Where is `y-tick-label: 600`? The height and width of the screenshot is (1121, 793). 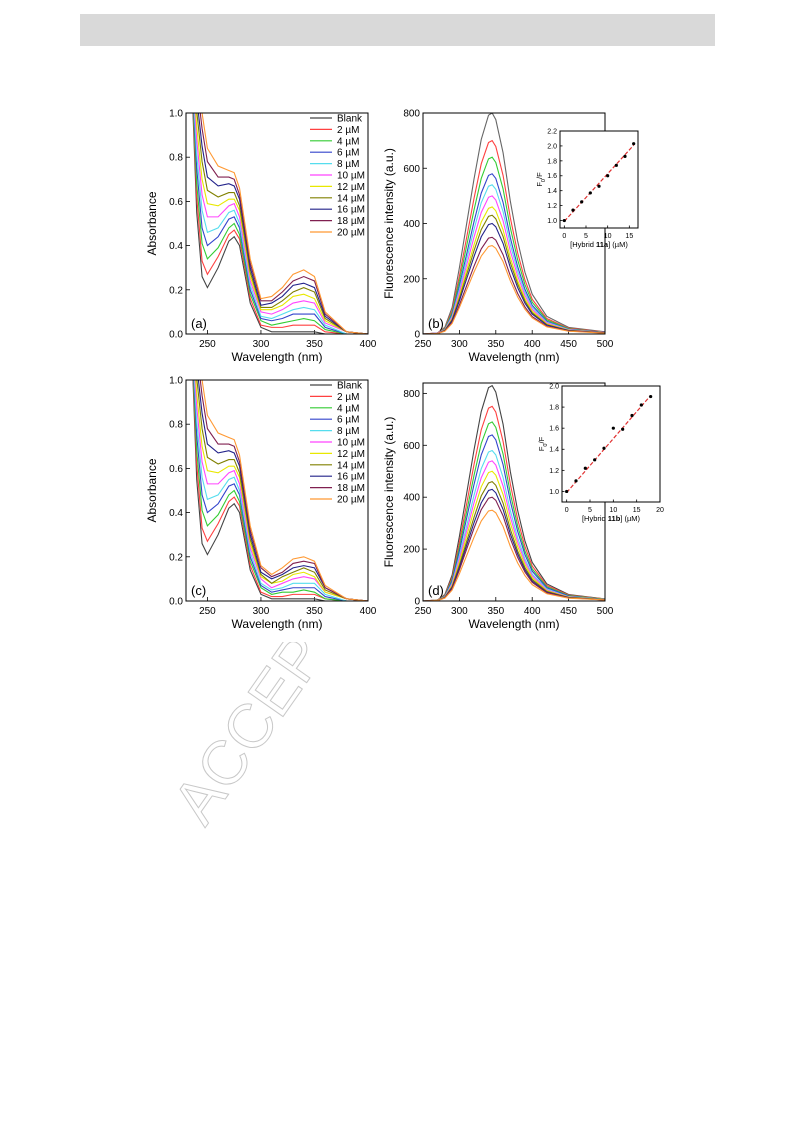
y-tick-label: 600 is located at coordinates (411, 446).